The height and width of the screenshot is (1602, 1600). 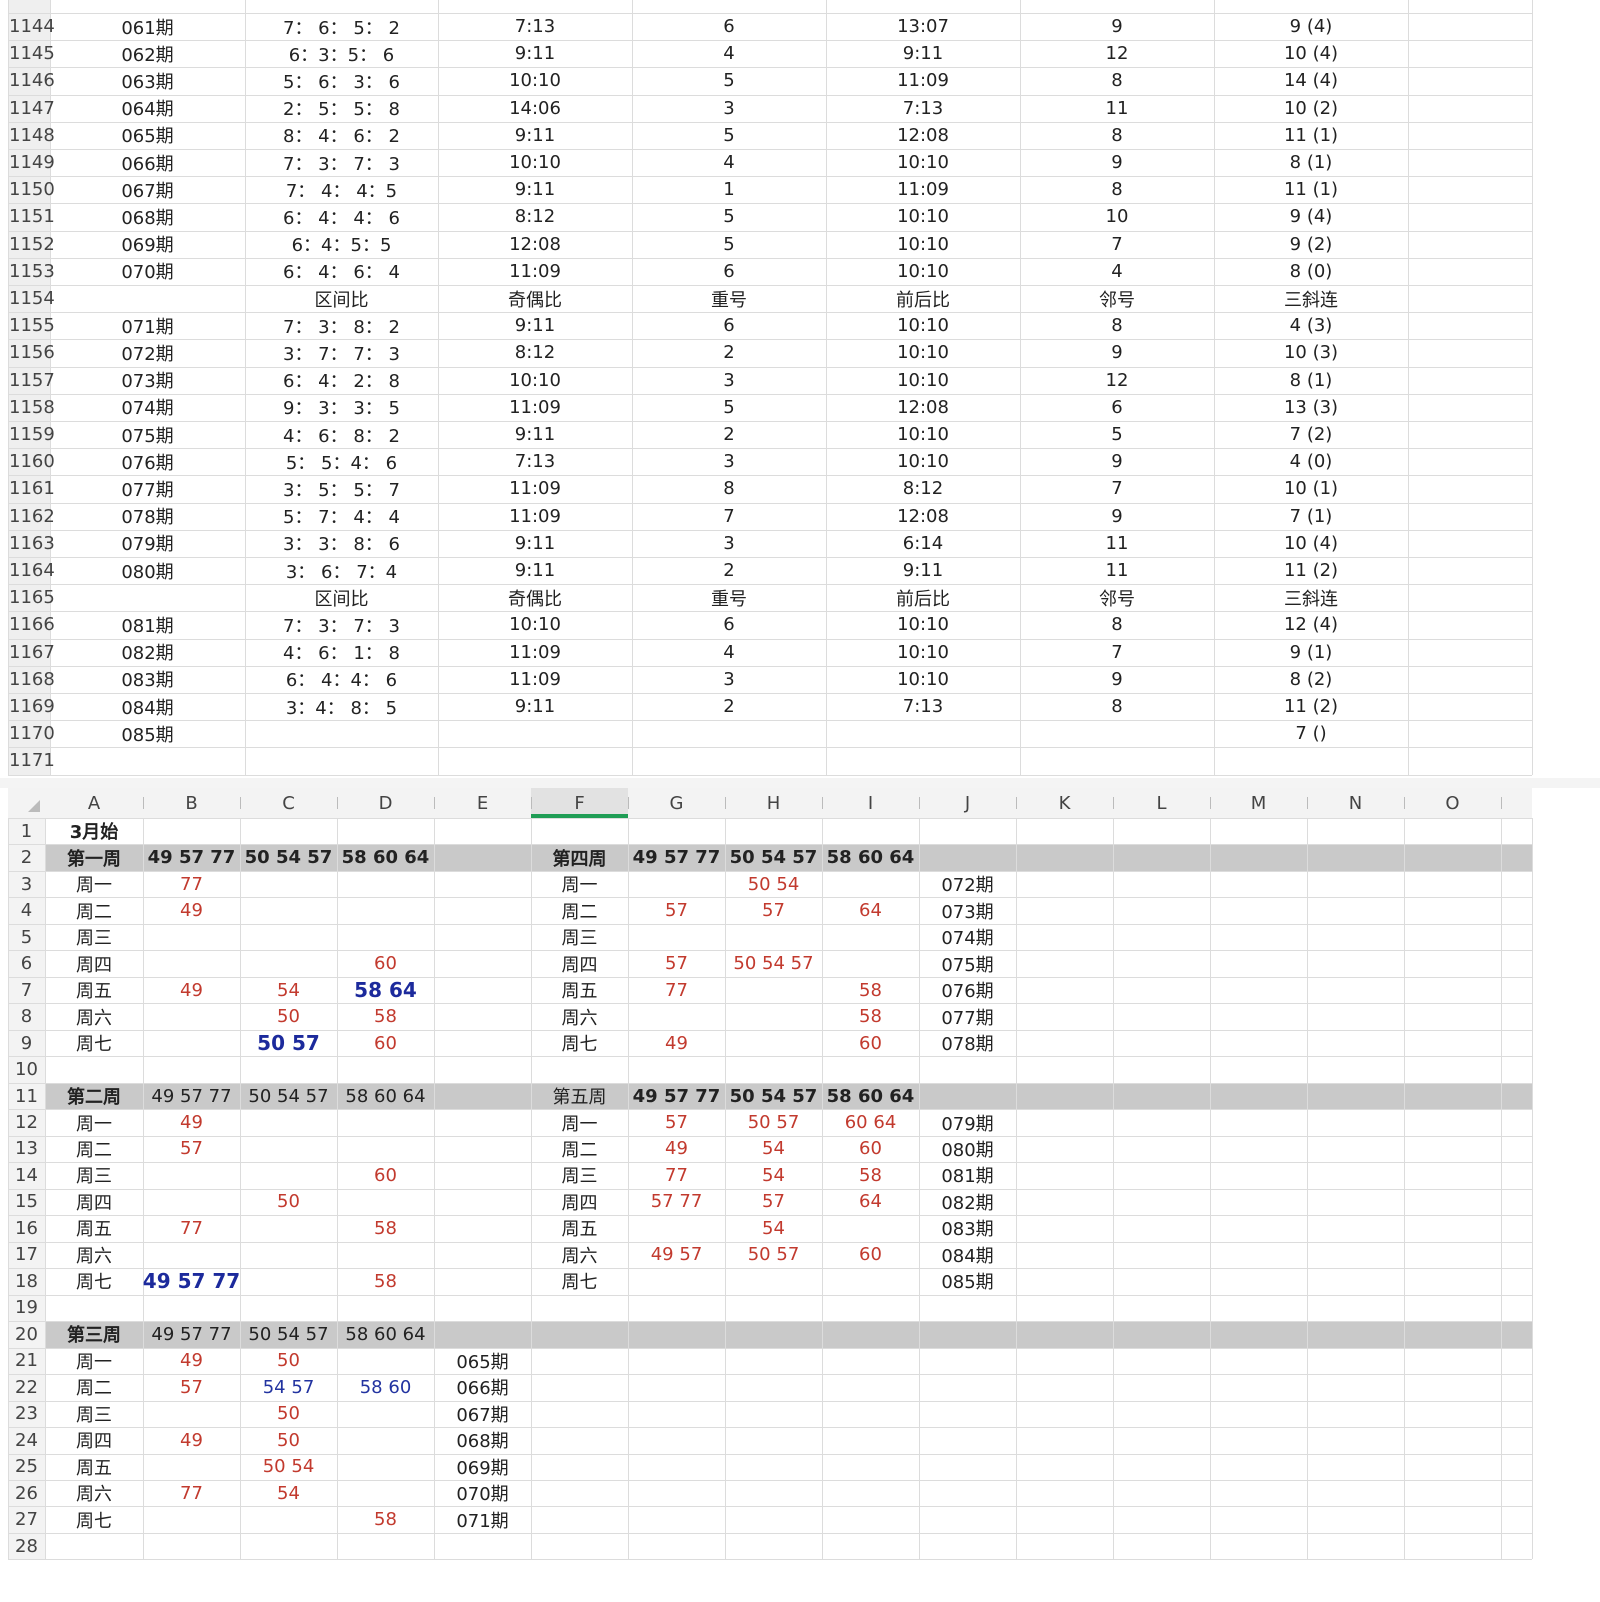 I want to click on cell-text: 6：4：5：5, so click(x=341, y=246).